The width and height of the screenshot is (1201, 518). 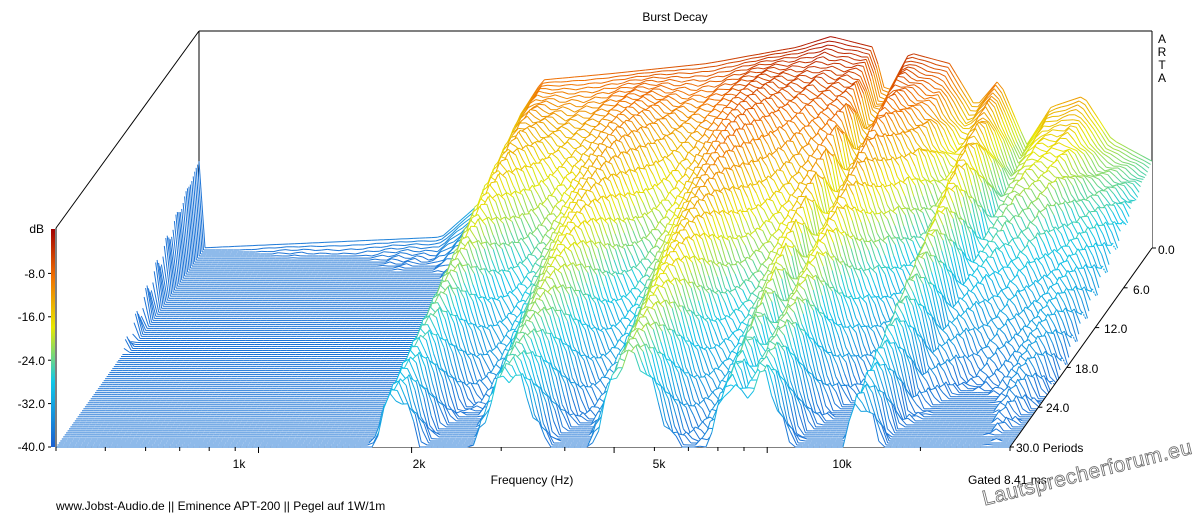 What do you see at coordinates (34, 274) in the screenshot?
I see `z-tick-label: -8.0` at bounding box center [34, 274].